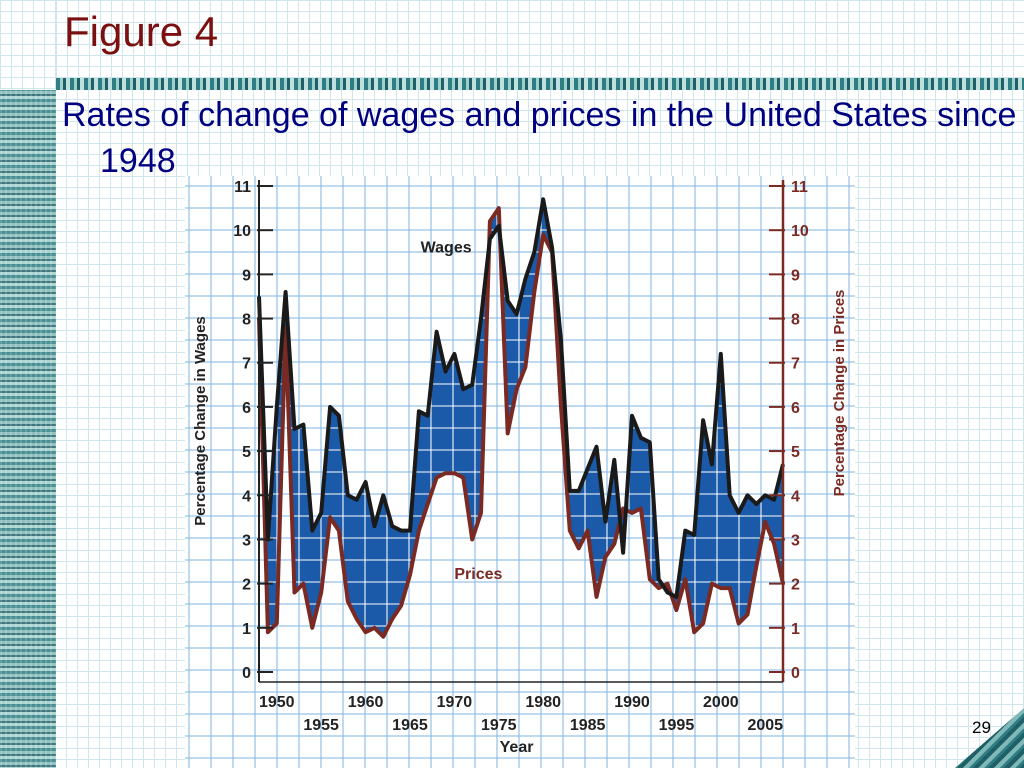 The image size is (1024, 768). Describe the element at coordinates (246, 673) in the screenshot. I see `left-tick-label: 0` at that location.